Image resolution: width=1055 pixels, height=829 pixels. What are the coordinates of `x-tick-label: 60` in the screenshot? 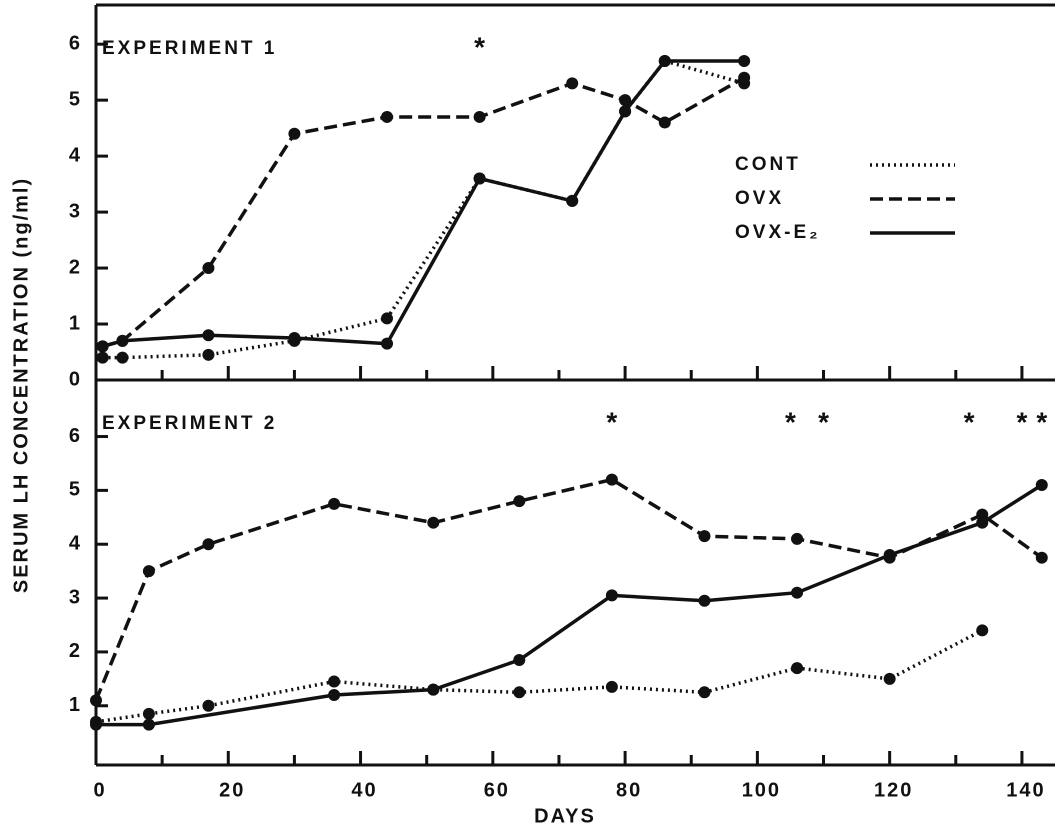 It's located at (497, 790).